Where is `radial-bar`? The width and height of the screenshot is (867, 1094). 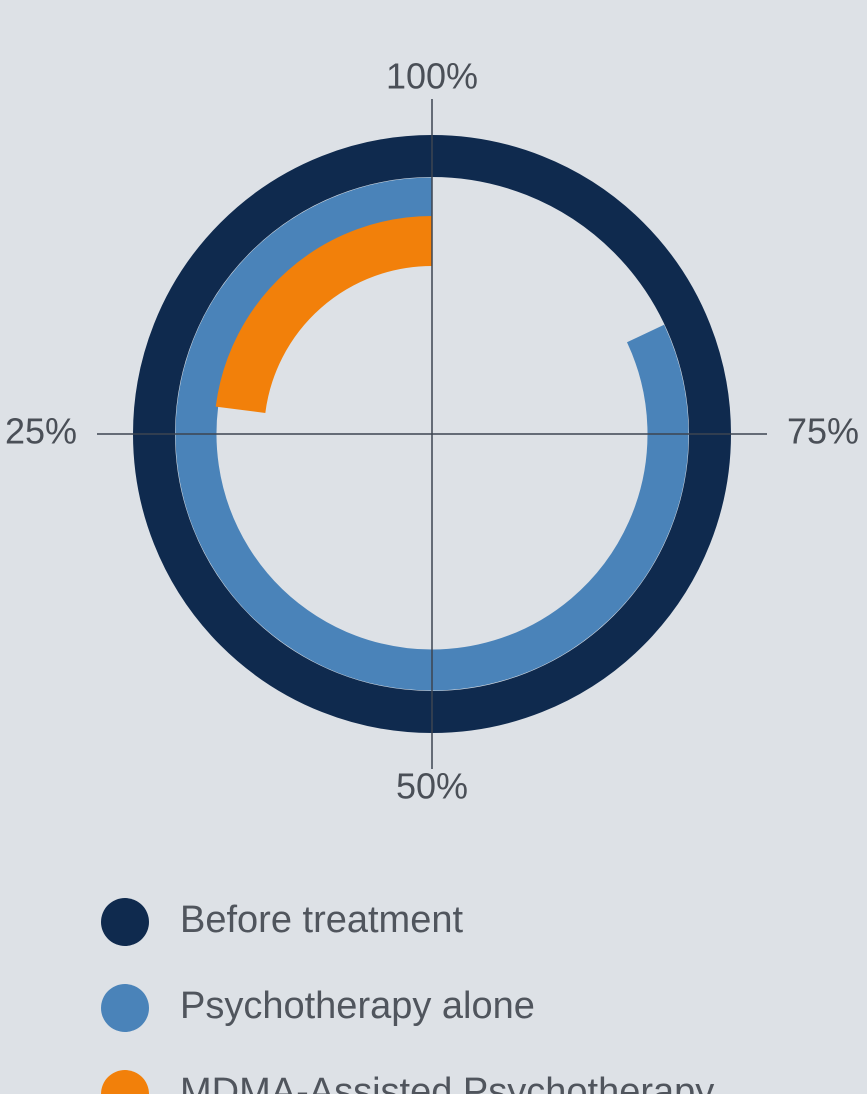 radial-bar is located at coordinates (324, 315).